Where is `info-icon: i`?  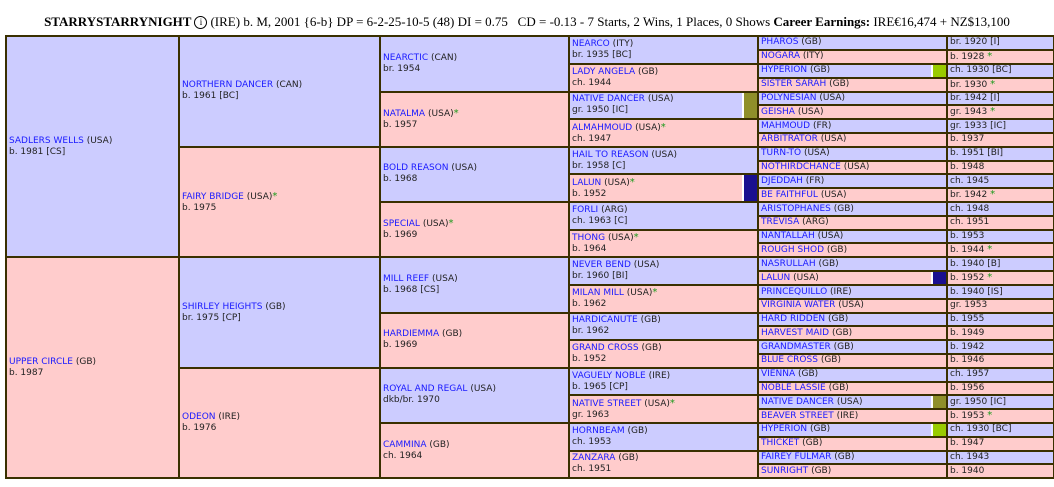 info-icon: i is located at coordinates (201, 22).